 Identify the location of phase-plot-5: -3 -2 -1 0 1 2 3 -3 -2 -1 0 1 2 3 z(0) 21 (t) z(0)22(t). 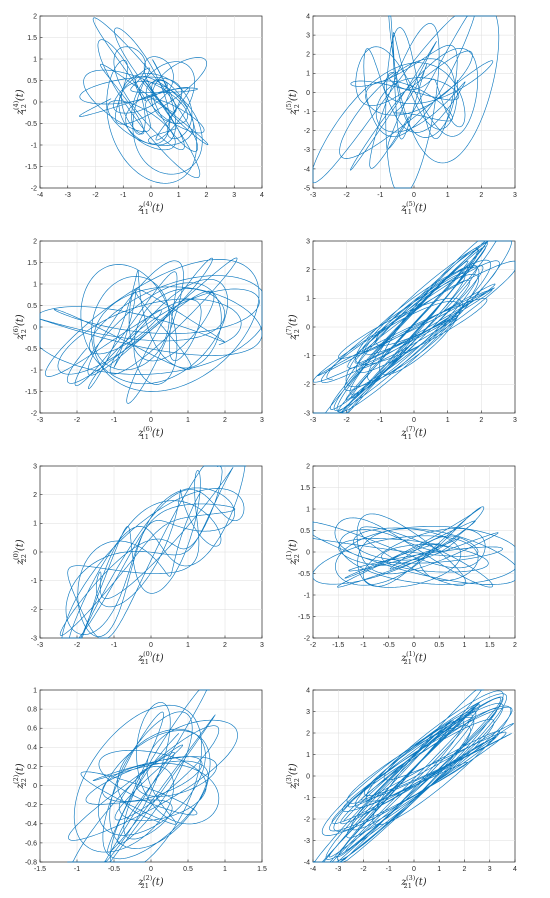
(138, 564).